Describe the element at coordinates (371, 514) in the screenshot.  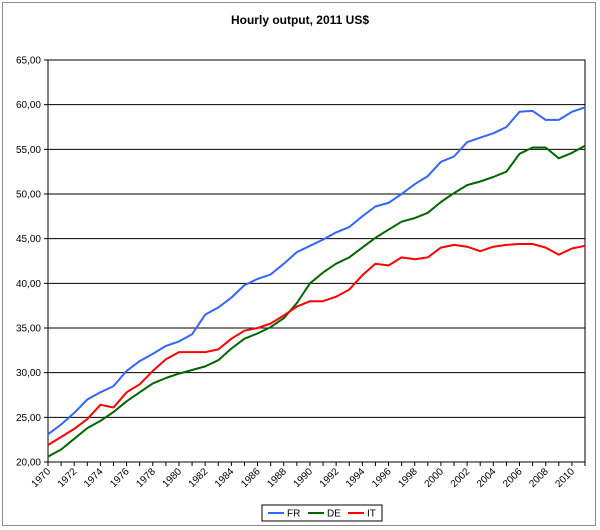
I see `legend-label-it: IT` at that location.